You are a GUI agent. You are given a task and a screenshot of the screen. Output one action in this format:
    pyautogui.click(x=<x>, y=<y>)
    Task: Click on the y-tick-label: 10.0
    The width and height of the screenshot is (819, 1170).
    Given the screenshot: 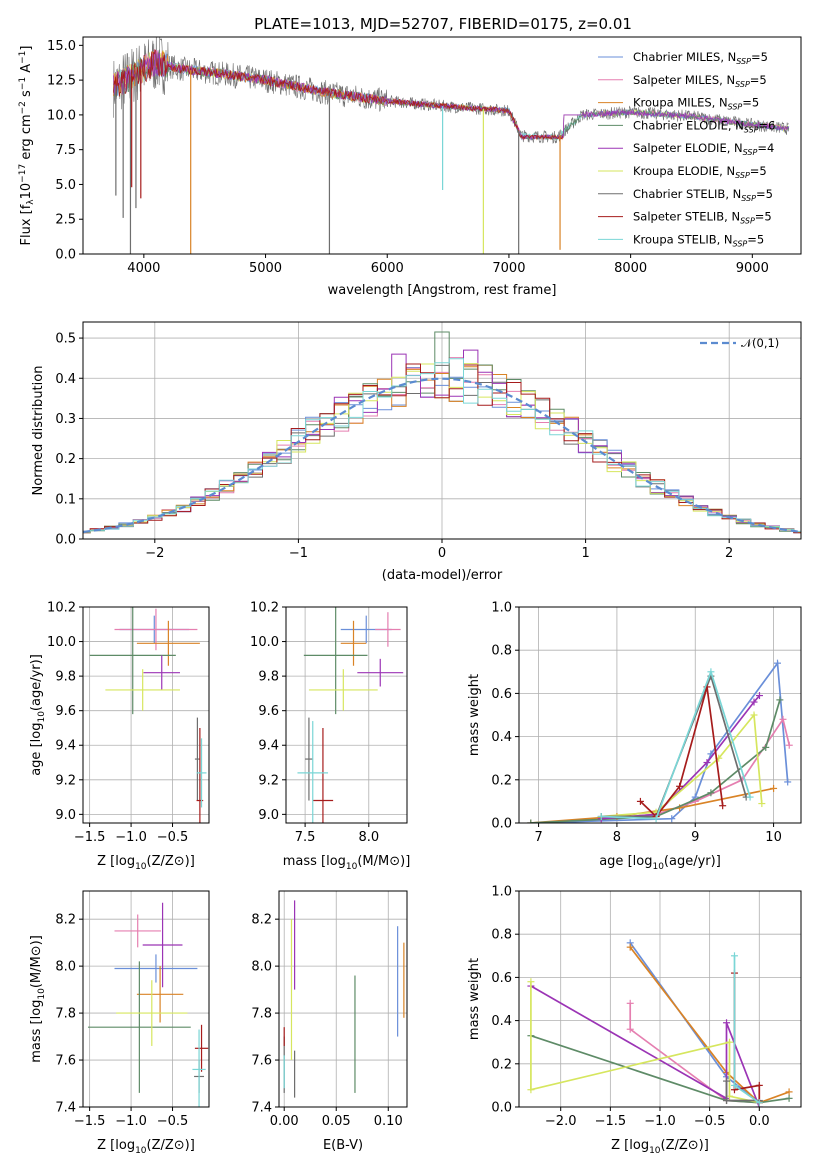 What is the action you would take?
    pyautogui.click(x=61, y=642)
    